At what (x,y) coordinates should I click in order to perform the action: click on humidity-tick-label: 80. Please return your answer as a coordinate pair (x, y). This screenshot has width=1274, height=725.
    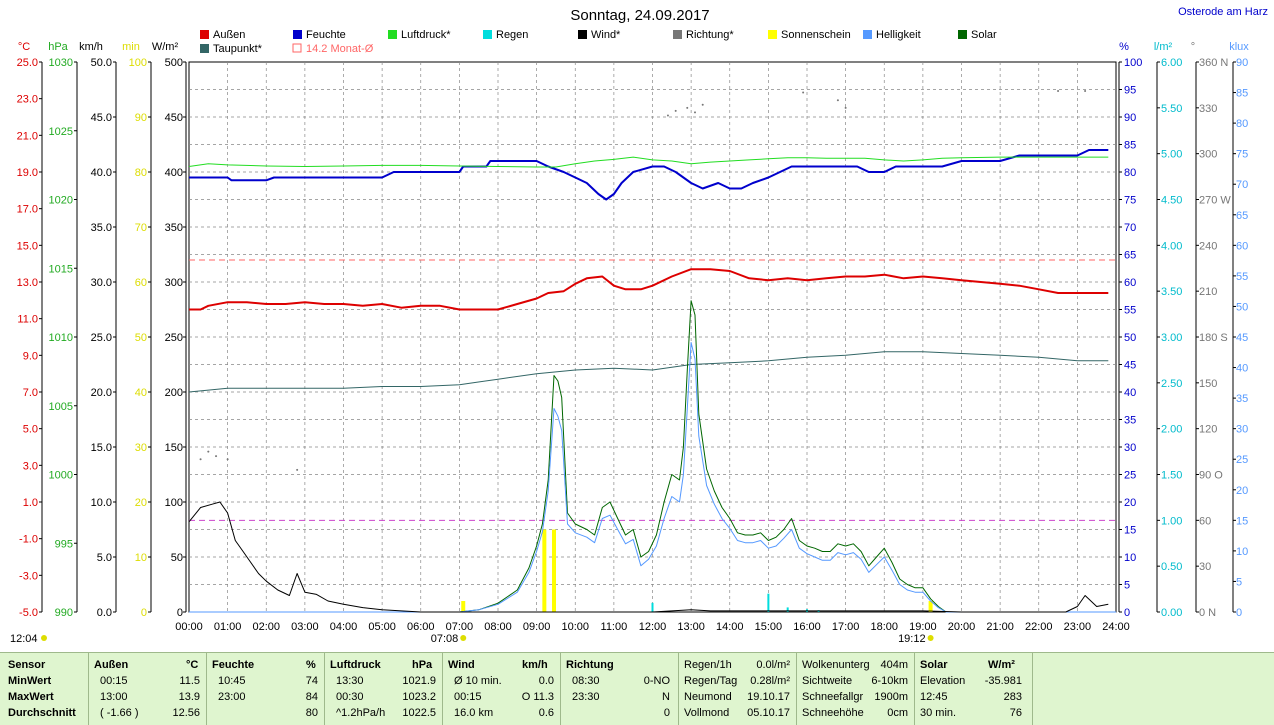
    Looking at the image, I should click on (1130, 173).